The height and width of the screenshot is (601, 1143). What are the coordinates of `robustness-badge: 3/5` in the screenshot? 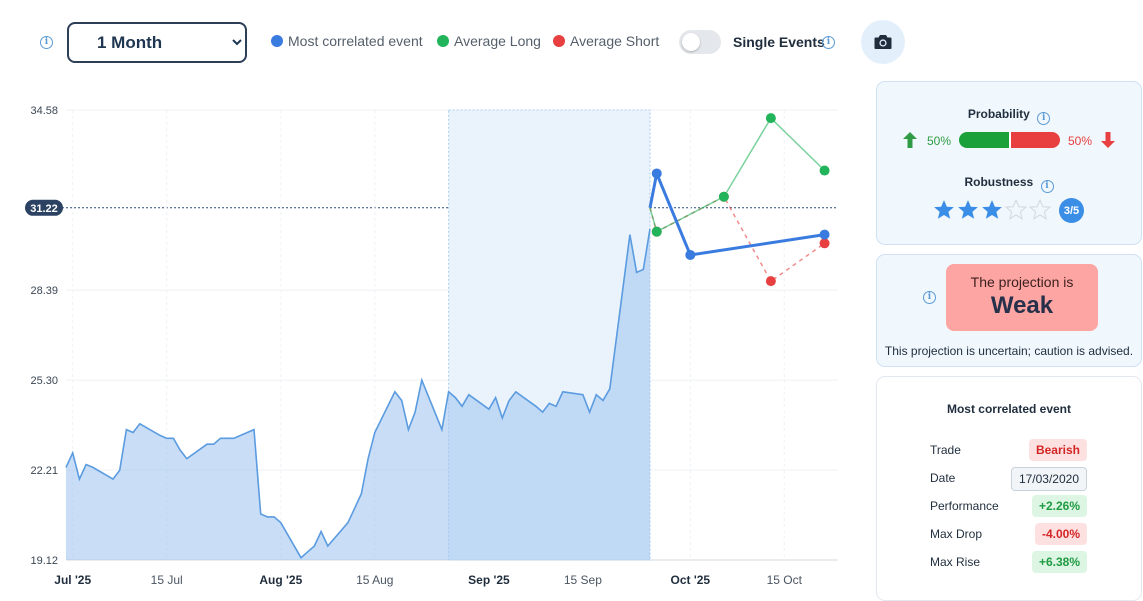 It's located at (1071, 210).